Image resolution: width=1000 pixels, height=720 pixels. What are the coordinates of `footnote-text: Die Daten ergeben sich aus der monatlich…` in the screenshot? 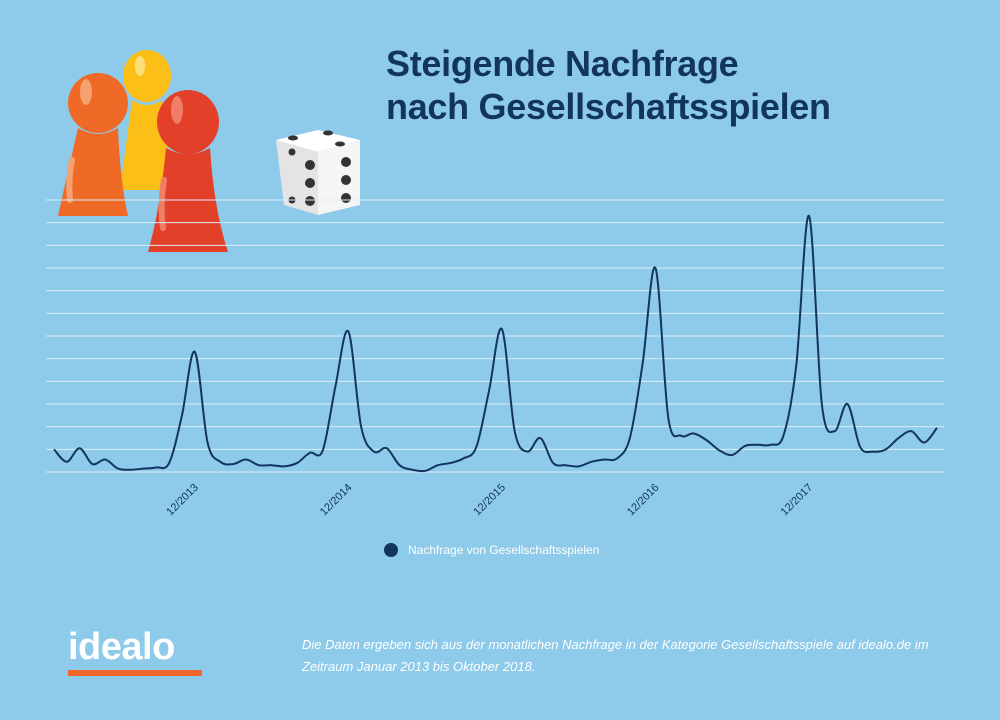 It's located at (615, 655).